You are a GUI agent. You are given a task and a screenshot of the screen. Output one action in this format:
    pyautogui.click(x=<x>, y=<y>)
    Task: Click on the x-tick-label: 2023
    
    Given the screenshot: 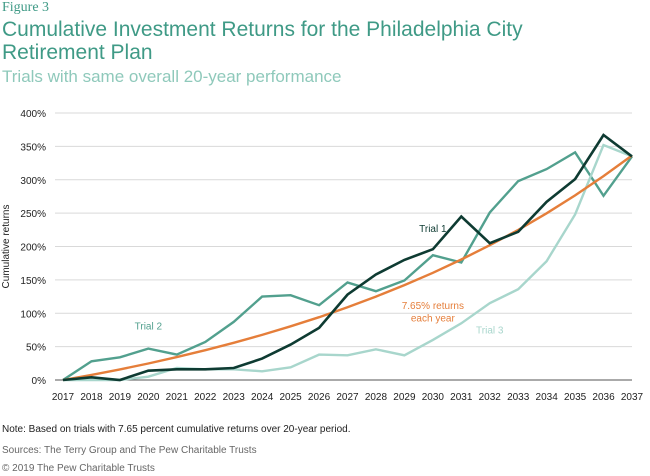 What is the action you would take?
    pyautogui.click(x=234, y=397)
    